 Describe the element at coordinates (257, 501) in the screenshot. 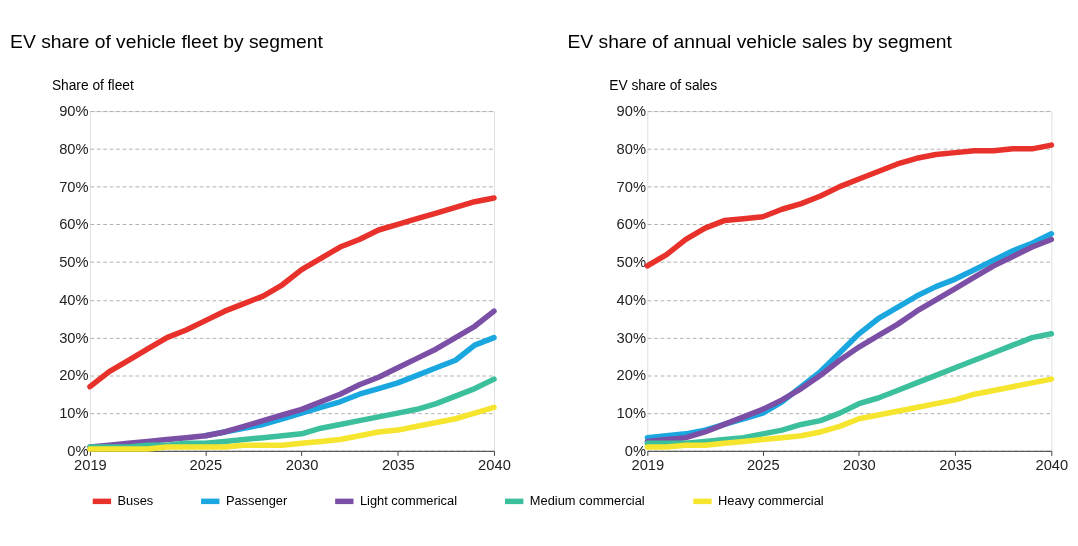

I see `legend-label: Passenger` at that location.